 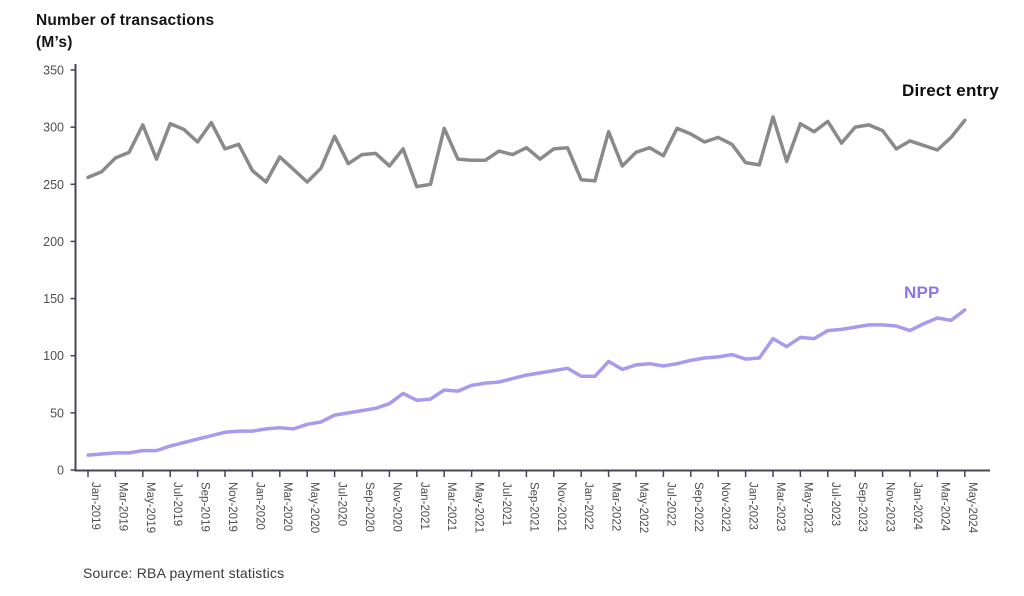 What do you see at coordinates (616, 506) in the screenshot?
I see `x-tick-label: Mar-2022` at bounding box center [616, 506].